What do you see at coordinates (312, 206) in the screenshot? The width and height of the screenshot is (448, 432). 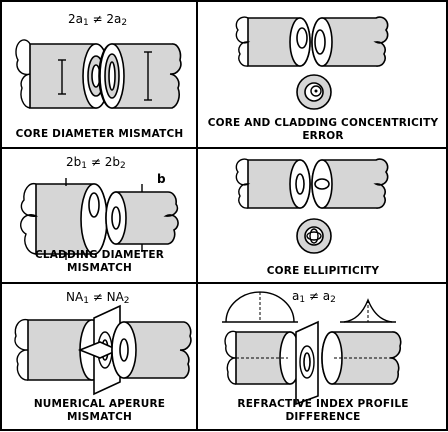 I see `ellipticity-illustration` at bounding box center [312, 206].